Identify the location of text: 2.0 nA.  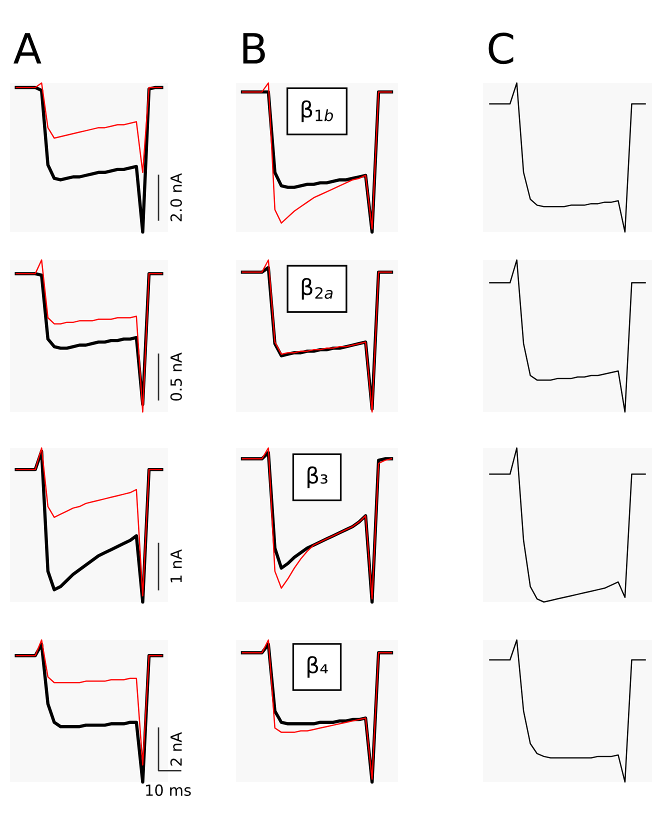
(176, 197).